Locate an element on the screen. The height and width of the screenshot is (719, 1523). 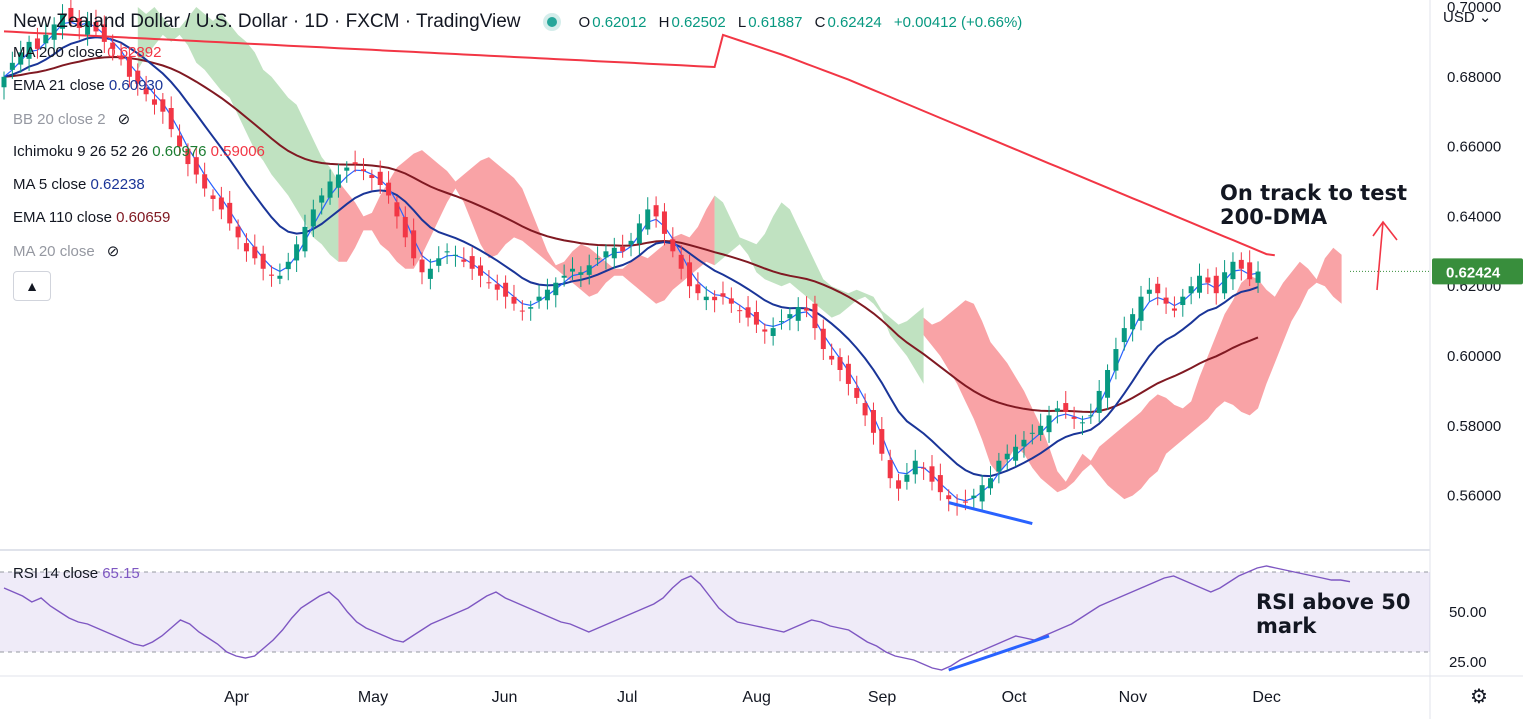
legend-ma5: MA 5 close 0.62238 is located at coordinates (79, 184).